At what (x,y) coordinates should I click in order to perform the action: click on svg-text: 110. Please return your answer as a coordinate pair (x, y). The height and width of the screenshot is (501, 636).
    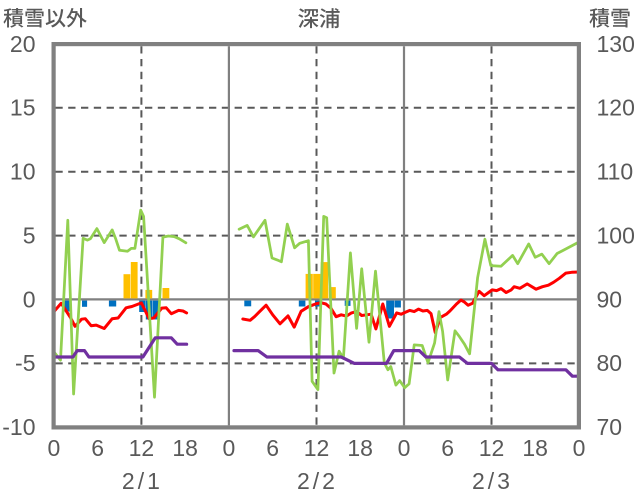
    Looking at the image, I should click on (615, 172).